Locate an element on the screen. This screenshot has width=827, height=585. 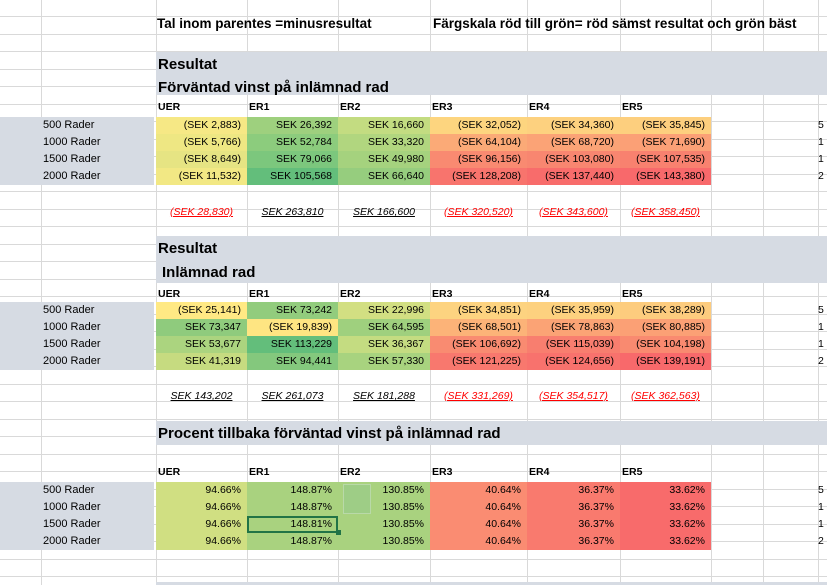
total-cell: SEK 143,202 is located at coordinates (201, 396).